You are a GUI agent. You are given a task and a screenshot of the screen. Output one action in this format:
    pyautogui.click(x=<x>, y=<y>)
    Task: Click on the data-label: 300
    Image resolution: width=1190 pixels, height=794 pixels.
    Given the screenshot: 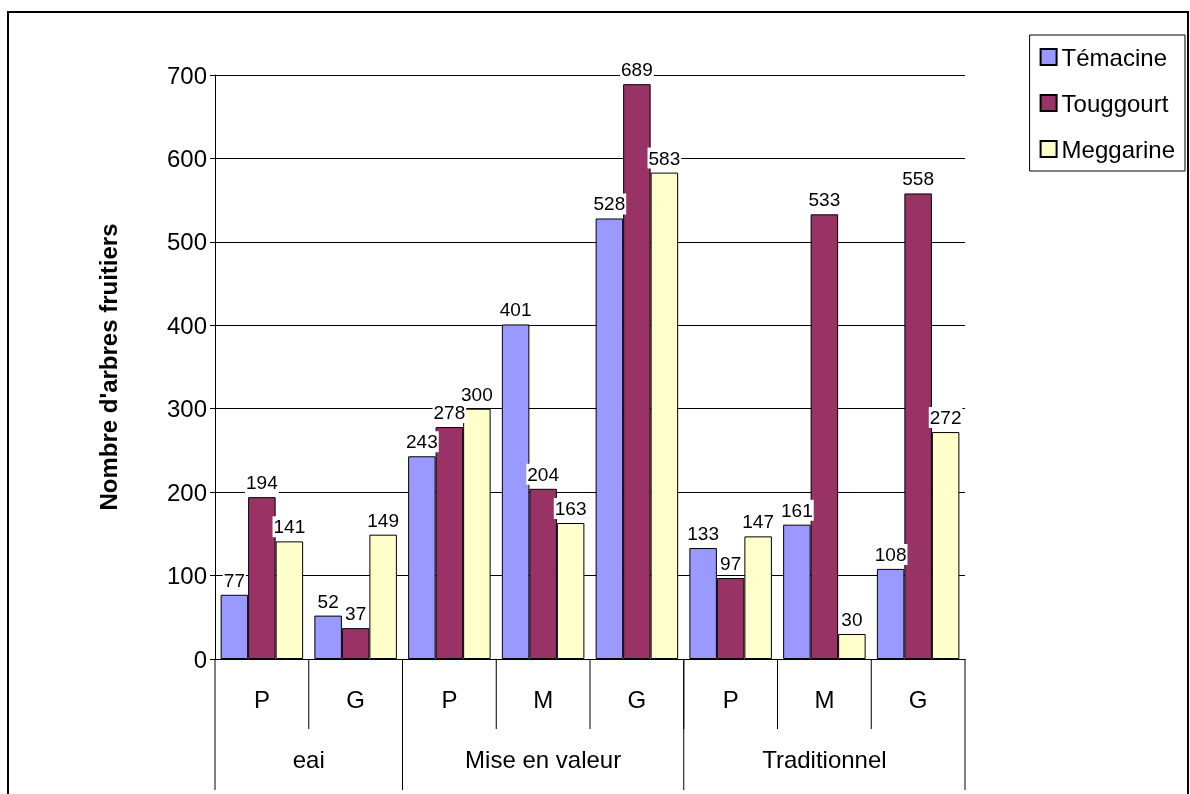 What is the action you would take?
    pyautogui.click(x=477, y=394)
    